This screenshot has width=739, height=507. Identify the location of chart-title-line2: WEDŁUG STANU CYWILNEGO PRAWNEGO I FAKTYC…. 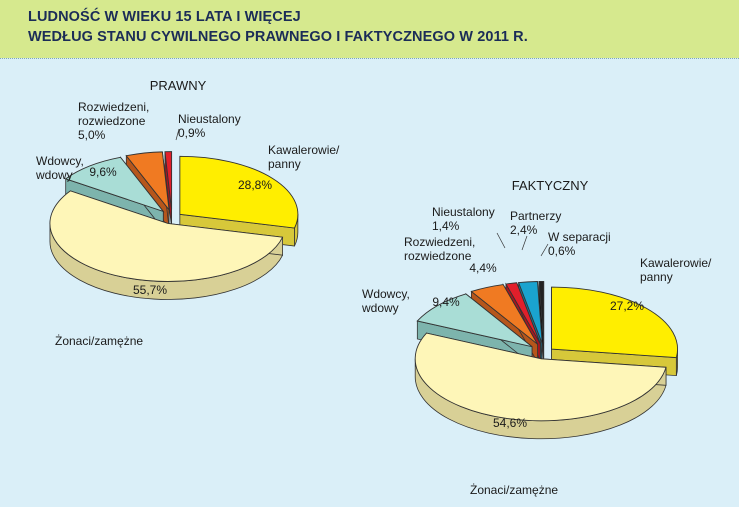
(278, 37).